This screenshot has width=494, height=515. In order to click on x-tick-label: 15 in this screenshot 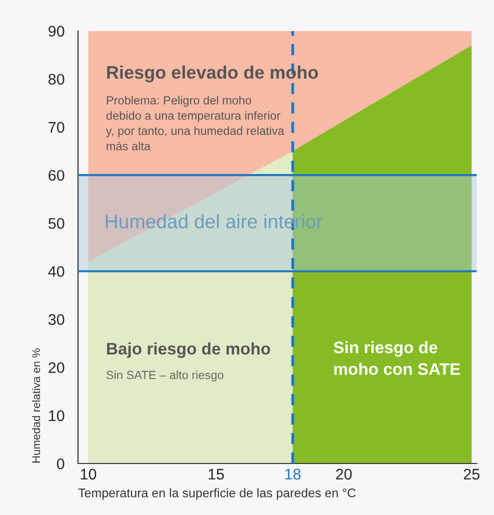, I will do `click(216, 474)`.